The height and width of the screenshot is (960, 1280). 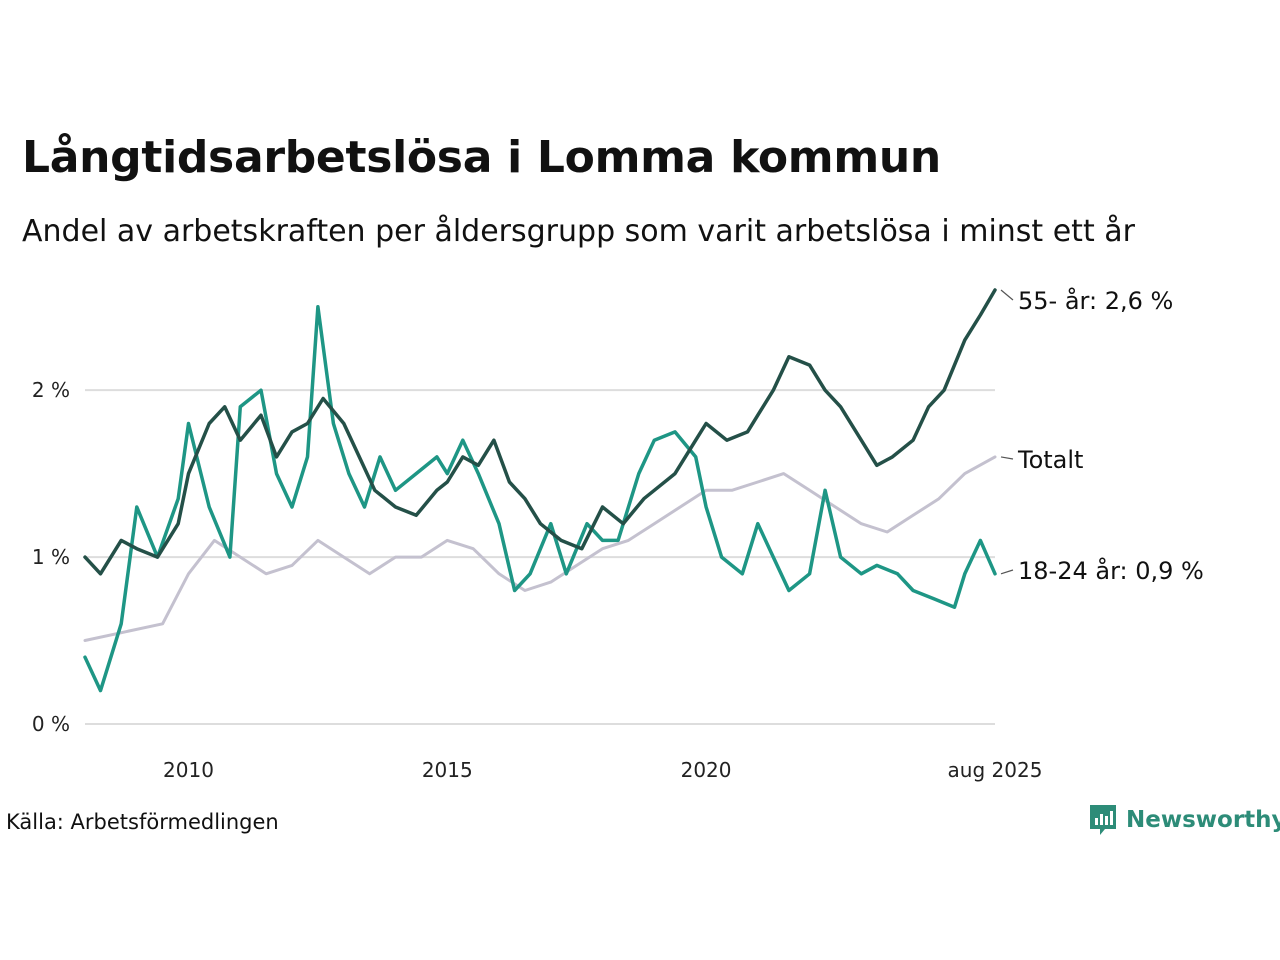 I want to click on series-end-label: 55- år: 2,6 %, so click(x=1095, y=300).